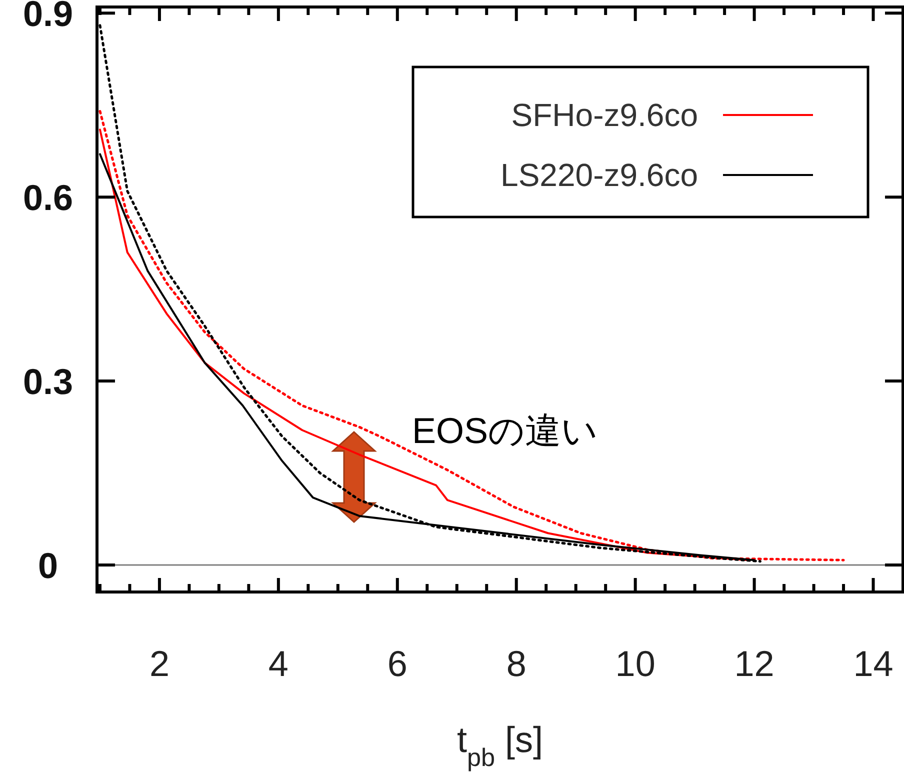  I want to click on x-tick-label: 4, so click(278, 663).